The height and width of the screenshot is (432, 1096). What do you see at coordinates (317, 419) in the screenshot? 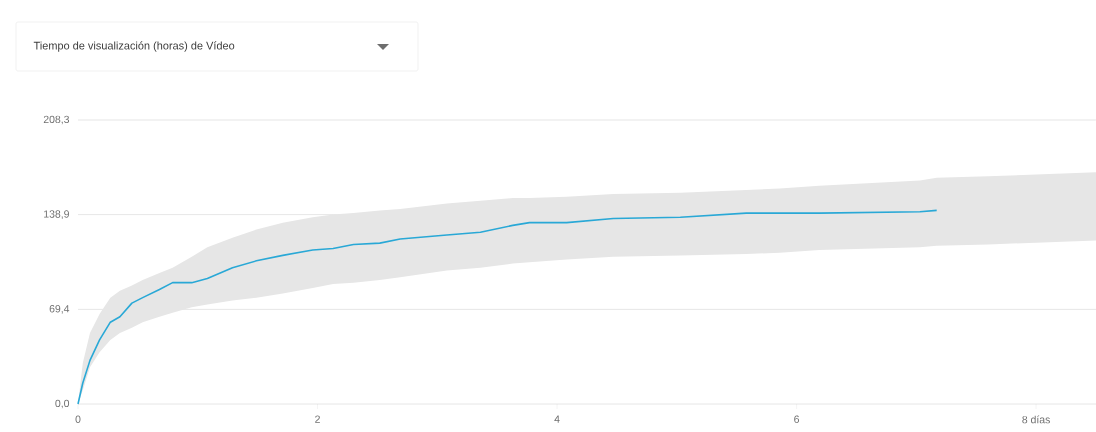
I see `x-tick-label: 2` at bounding box center [317, 419].